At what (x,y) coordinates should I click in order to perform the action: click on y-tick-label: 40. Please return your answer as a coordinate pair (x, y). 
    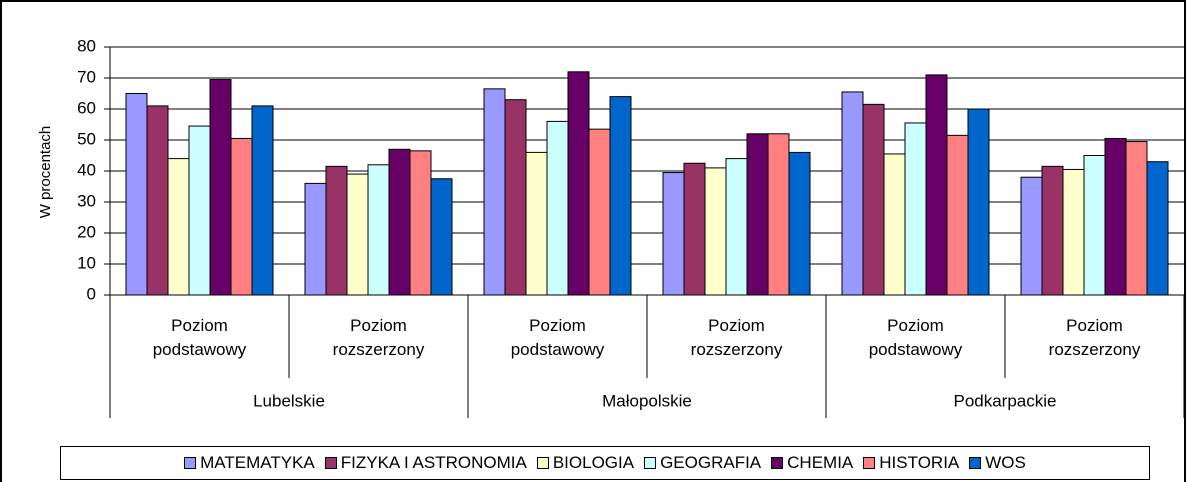
    Looking at the image, I should click on (86, 169).